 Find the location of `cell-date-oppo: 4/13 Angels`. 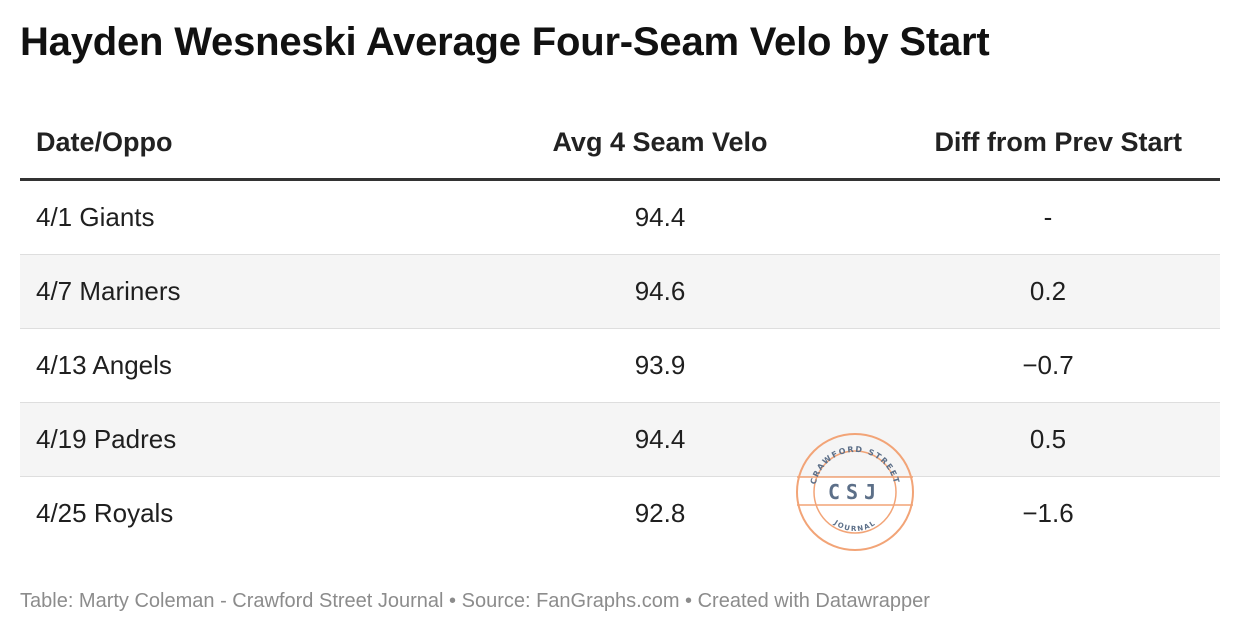

cell-date-oppo: 4/13 Angels is located at coordinates (104, 365).